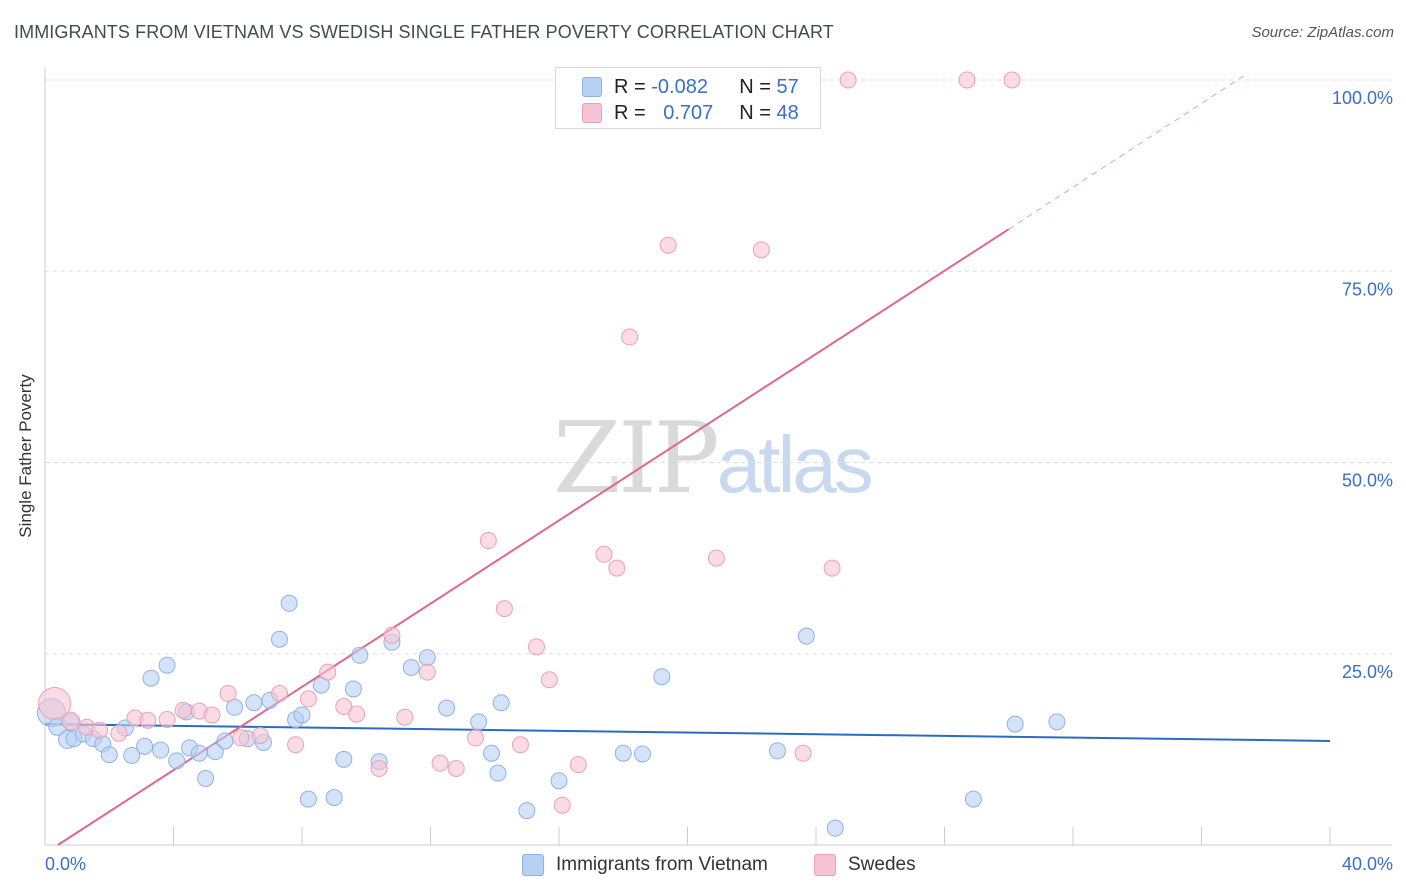  What do you see at coordinates (1367, 672) in the screenshot?
I see `y-tick-label: 25.0%` at bounding box center [1367, 672].